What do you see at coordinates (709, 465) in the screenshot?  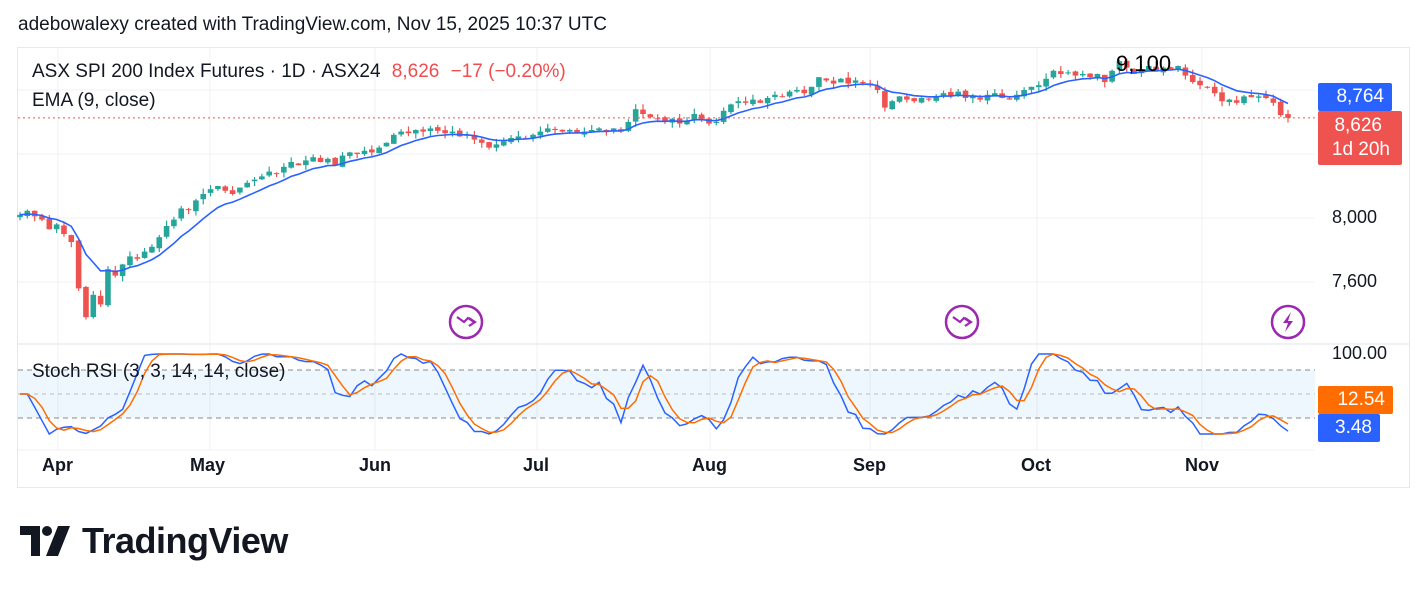 I see `x-tick-label: Aug` at bounding box center [709, 465].